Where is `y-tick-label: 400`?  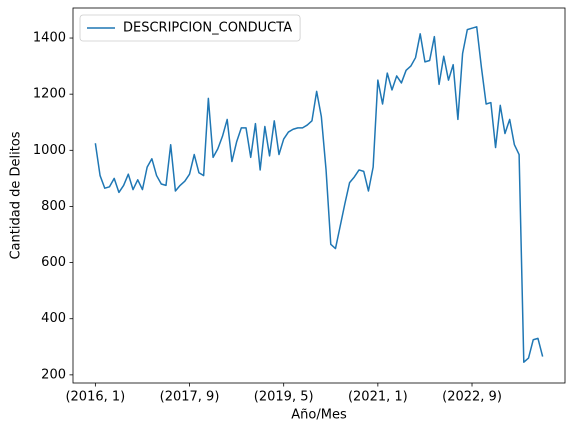
y-tick-label: 400 is located at coordinates (53, 318).